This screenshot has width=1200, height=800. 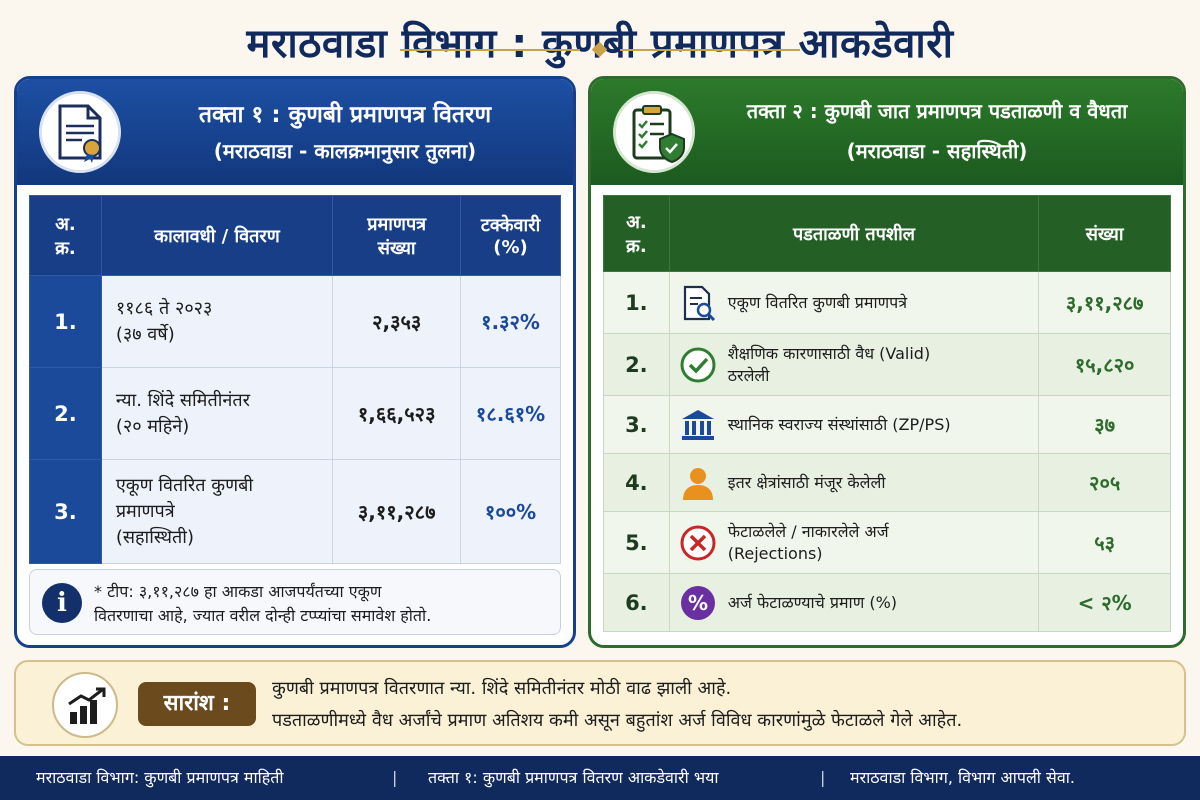 I want to click on clipboard-check-shield-icon, so click(x=654, y=132).